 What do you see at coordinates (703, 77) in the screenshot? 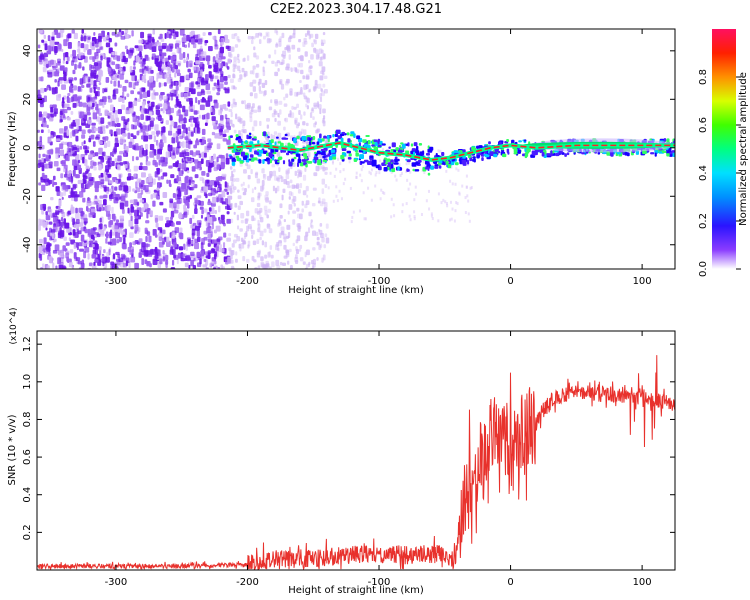
I see `colorbar-tick-label: 0.8` at bounding box center [703, 77].